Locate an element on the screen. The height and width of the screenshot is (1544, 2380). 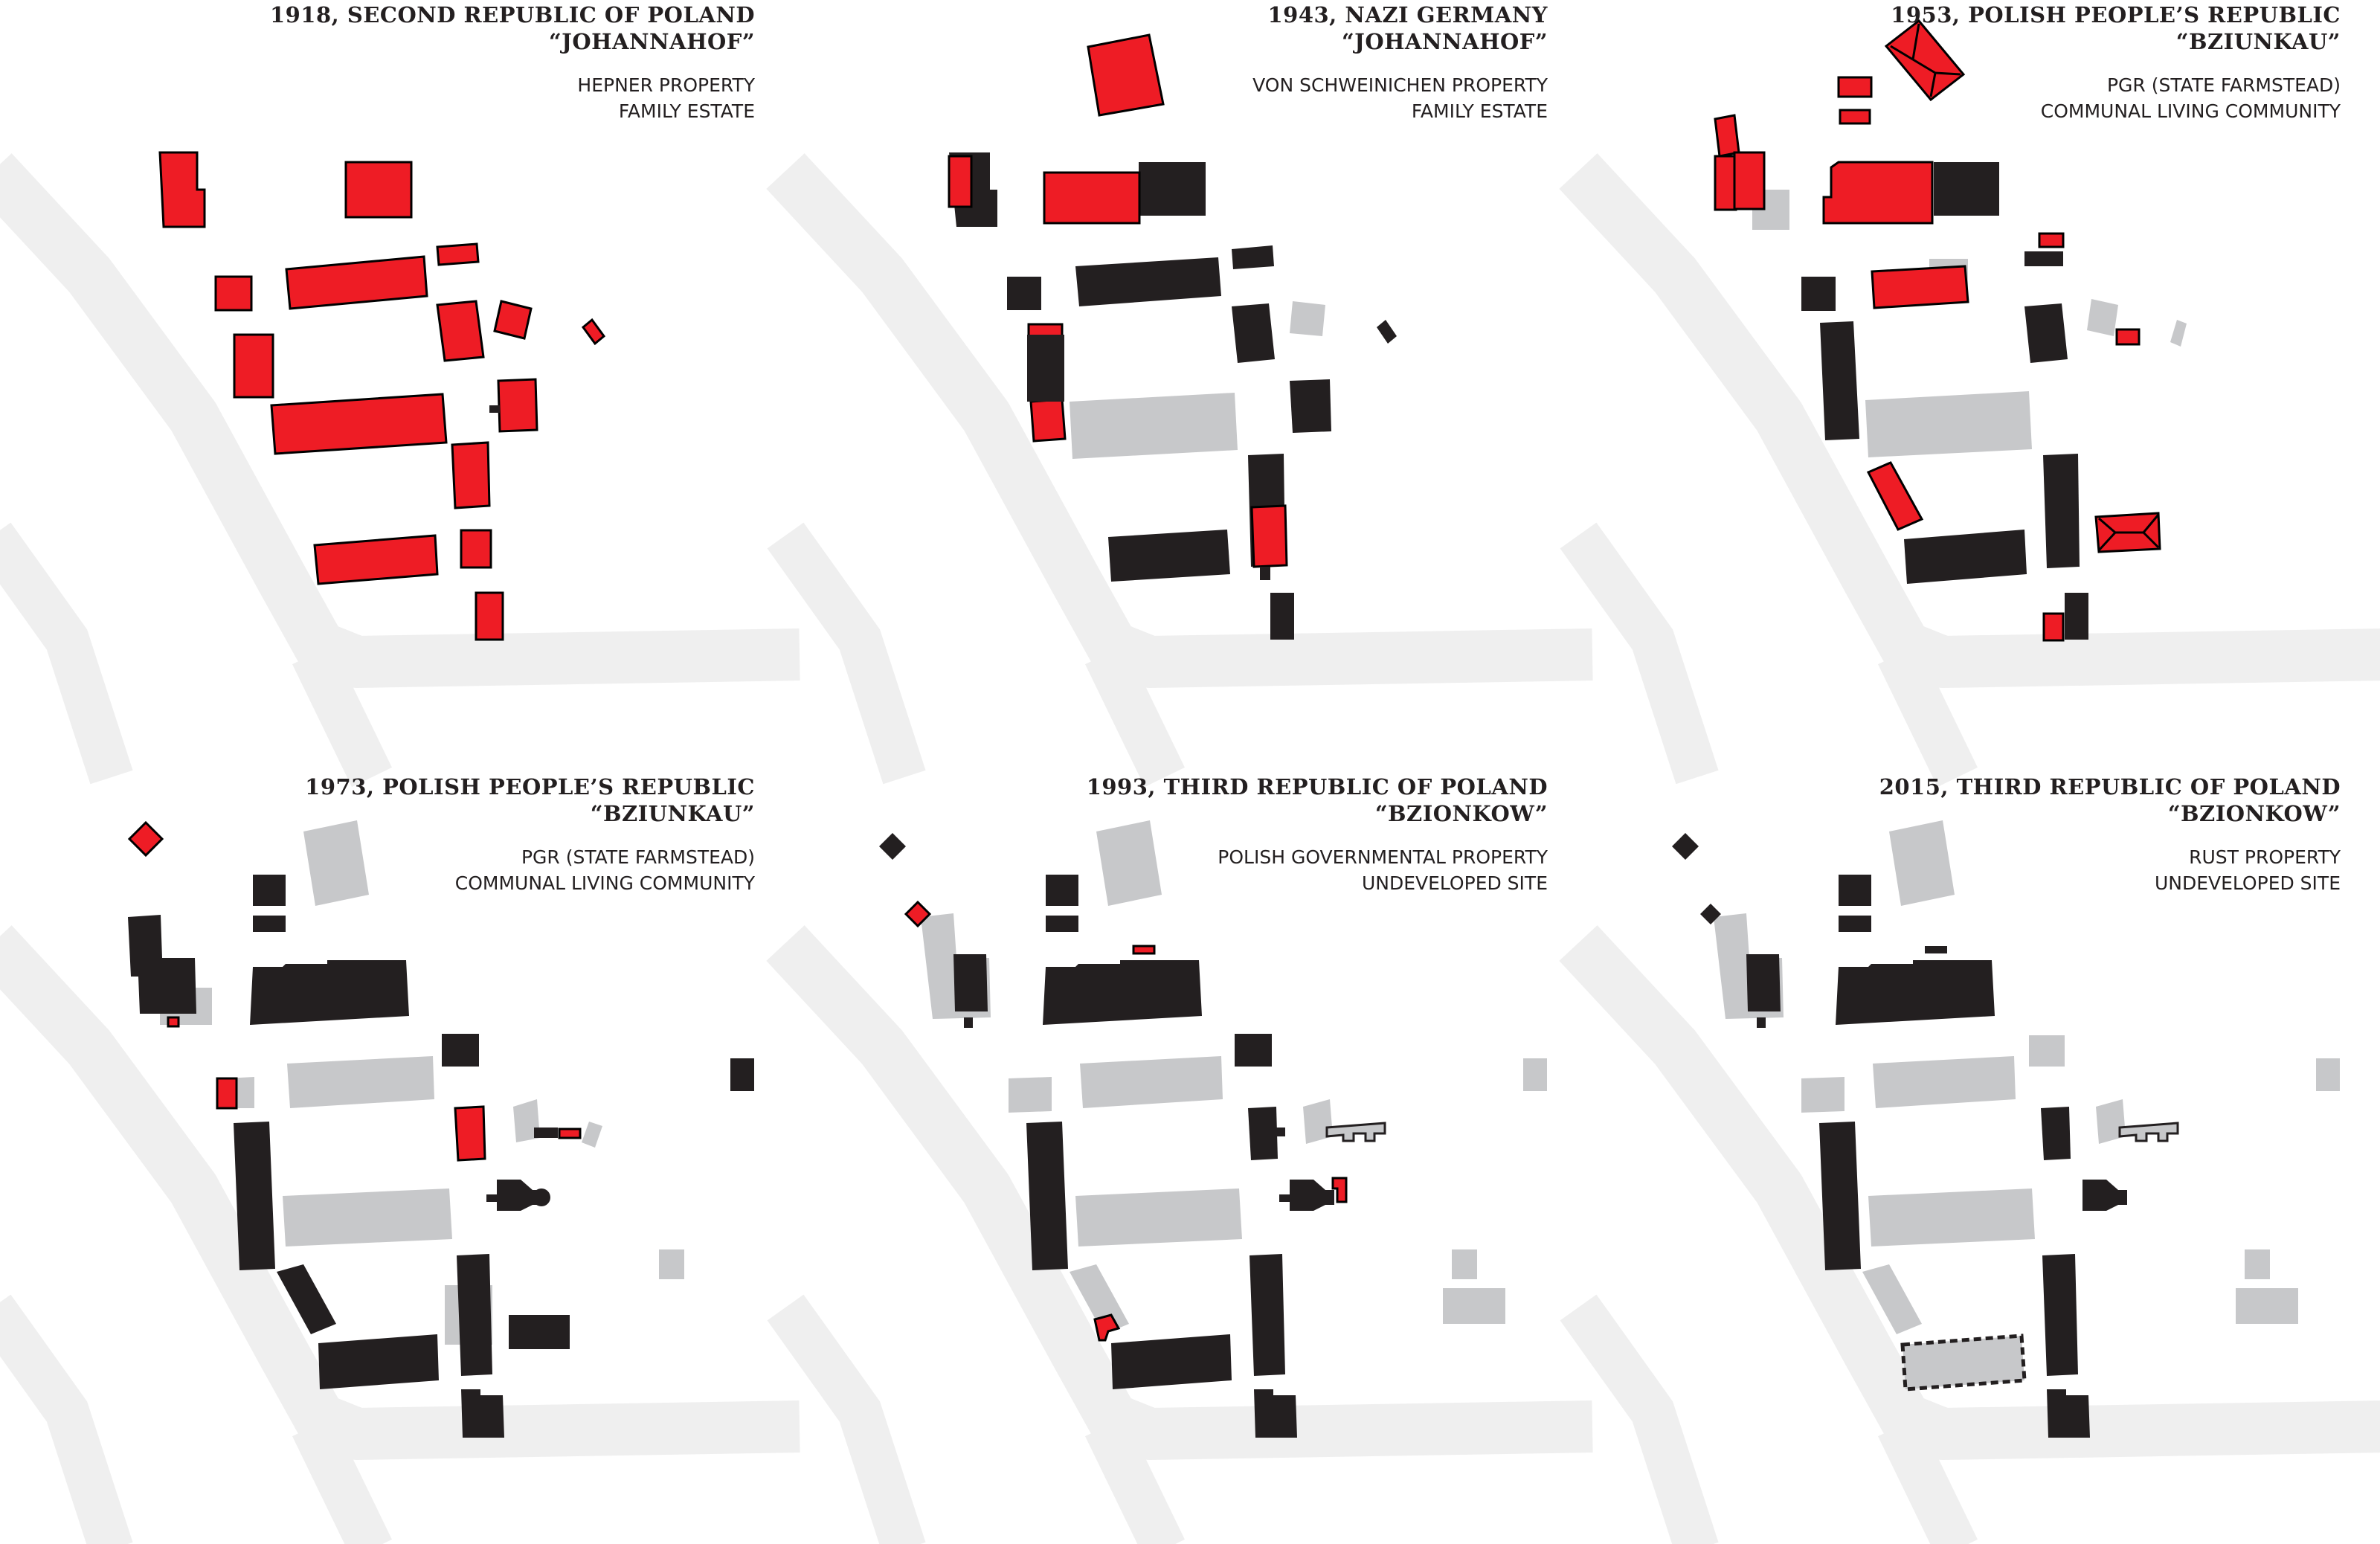
panel-owner: HEPNER PROPERTY is located at coordinates (666, 85).